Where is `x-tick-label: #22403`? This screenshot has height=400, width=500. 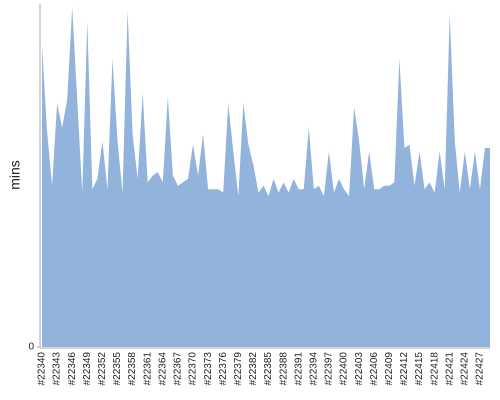 x-tick-label: #22403 is located at coordinates (359, 369).